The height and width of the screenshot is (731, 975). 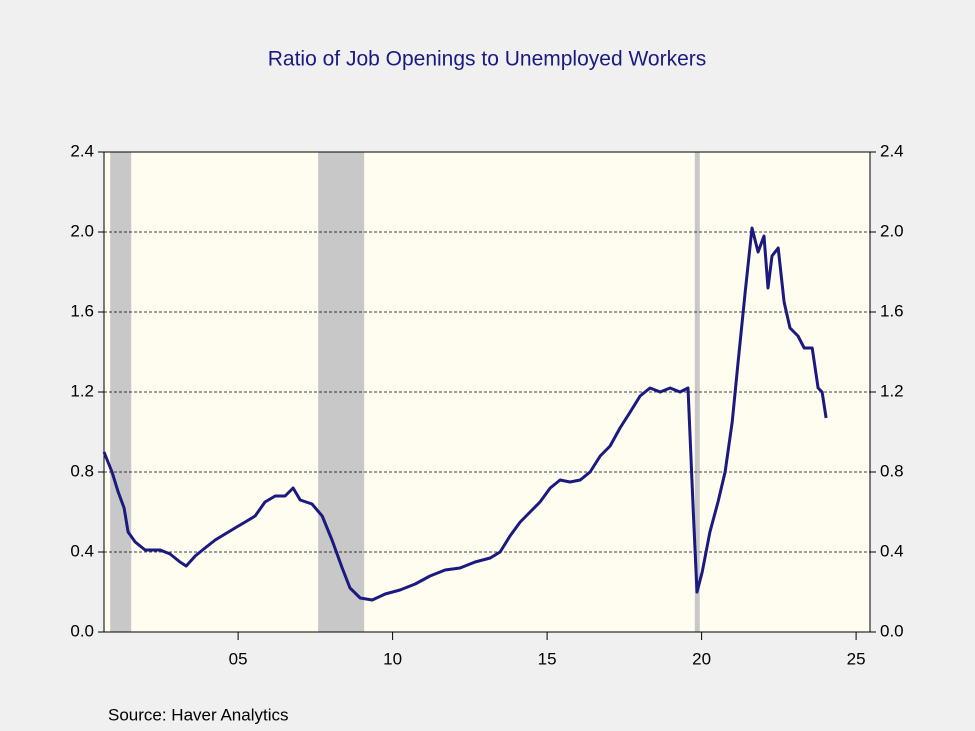 I want to click on y2-tick-label: 0.8, so click(x=892, y=470).